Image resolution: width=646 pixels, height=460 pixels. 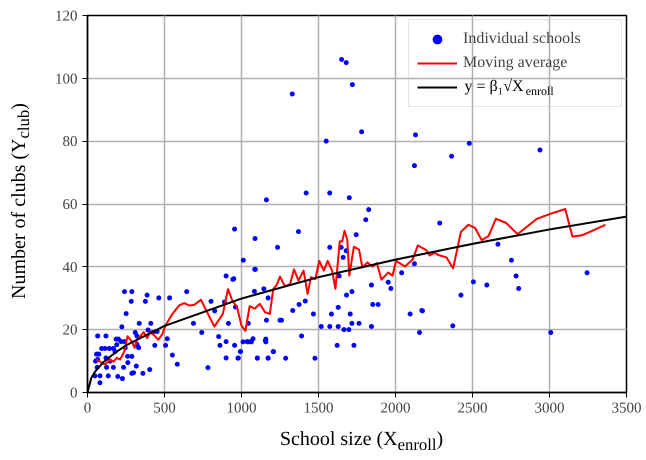 What do you see at coordinates (395, 408) in the screenshot?
I see `x-tick-label: 2000` at bounding box center [395, 408].